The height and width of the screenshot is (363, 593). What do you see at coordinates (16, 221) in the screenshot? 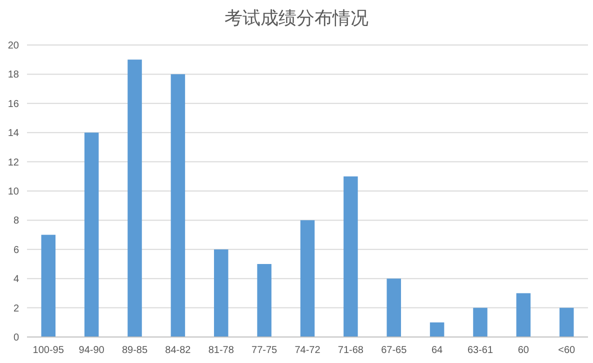
I see `y-tick-label: 8` at bounding box center [16, 221].